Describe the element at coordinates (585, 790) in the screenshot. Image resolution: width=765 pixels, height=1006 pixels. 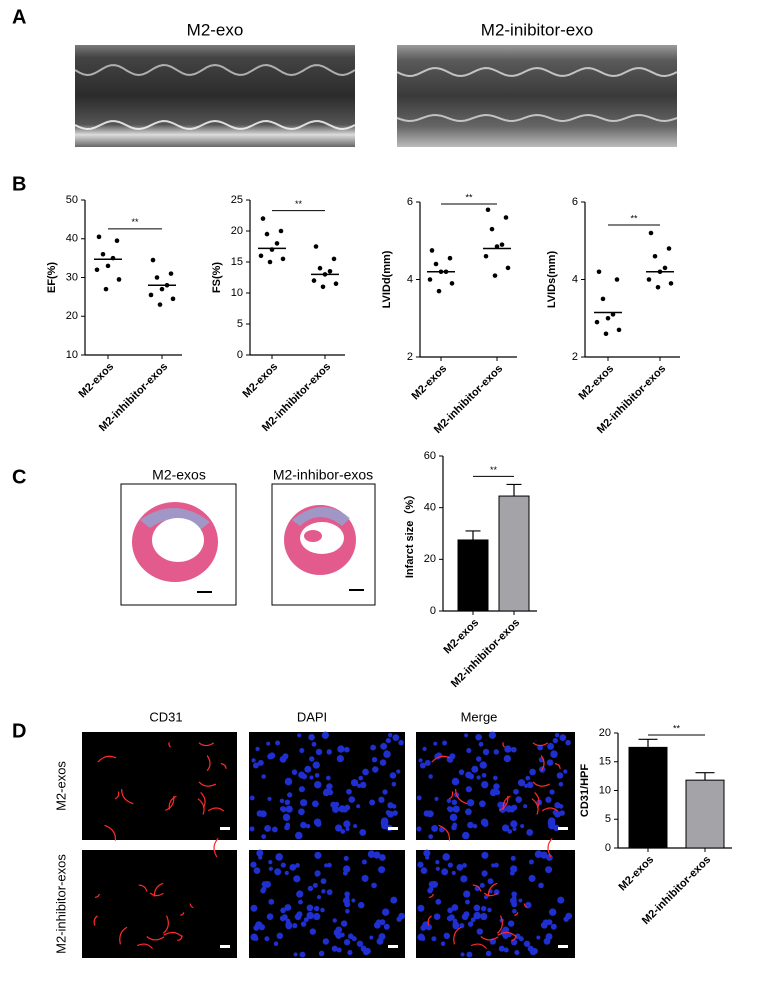
I see `y-axis-label: CD31/HPF` at that location.